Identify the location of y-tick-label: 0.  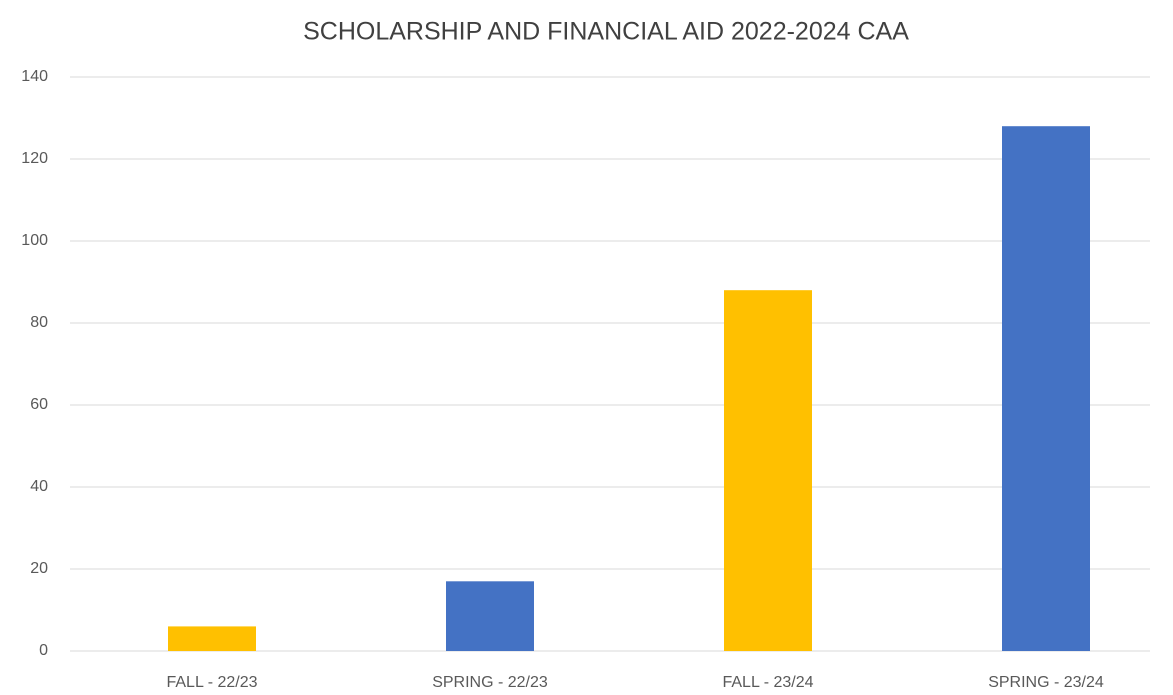
(43, 650).